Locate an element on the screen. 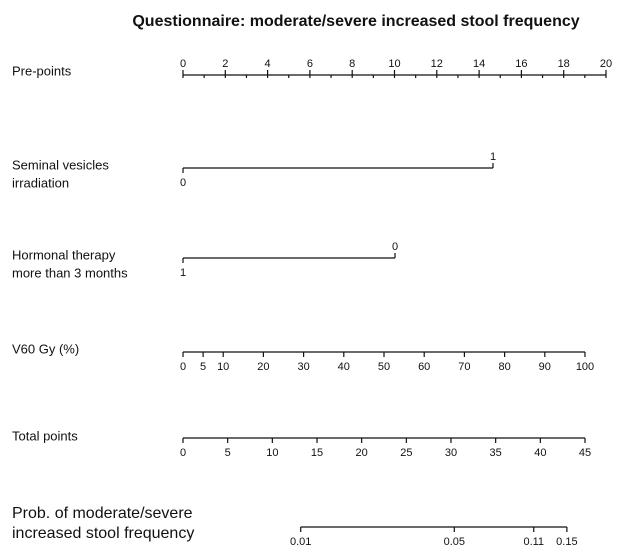  axis-label: irradiation is located at coordinates (40, 182).